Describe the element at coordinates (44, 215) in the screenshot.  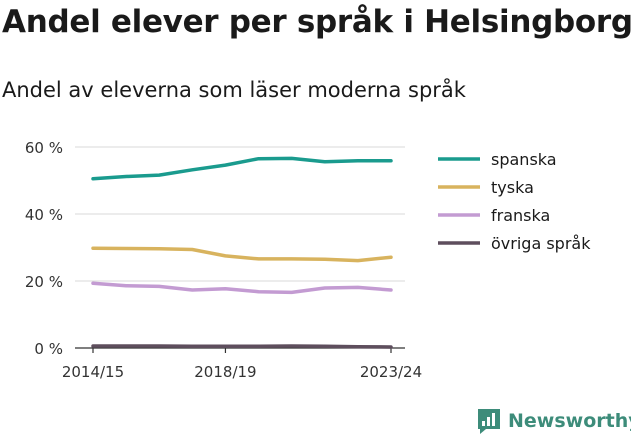
I see `y-tick-label: 40 %` at that location.